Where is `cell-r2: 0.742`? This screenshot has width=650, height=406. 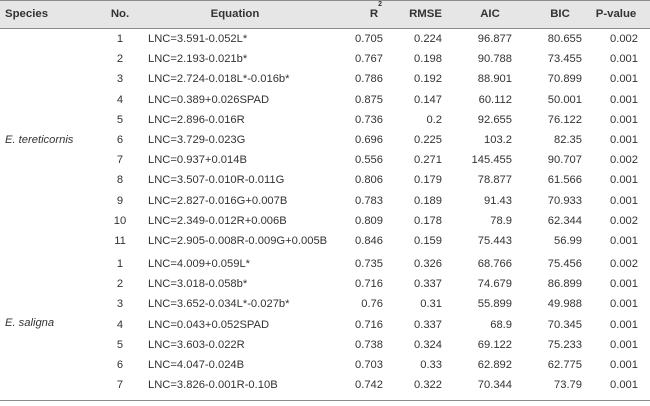 cell-r2: 0.742 is located at coordinates (369, 385).